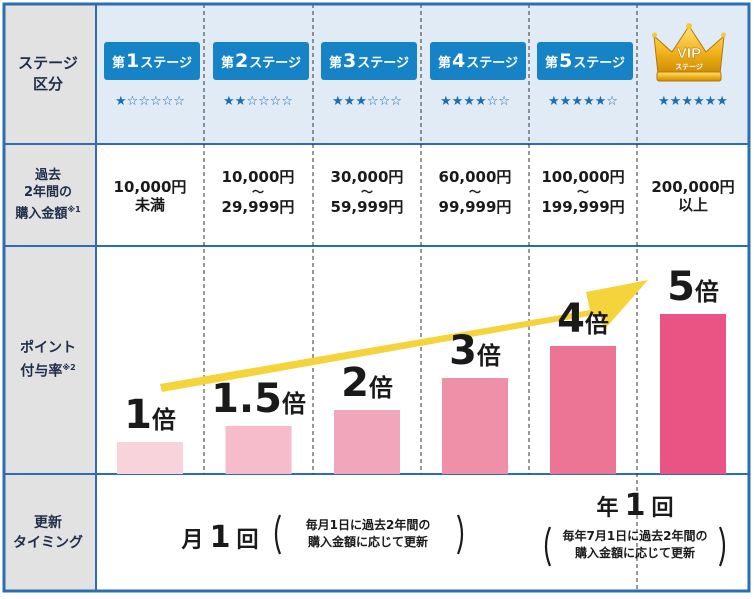 The height and width of the screenshot is (599, 754). Describe the element at coordinates (48, 63) in the screenshot. I see `row-label-stage-line1: ステージ` at that location.